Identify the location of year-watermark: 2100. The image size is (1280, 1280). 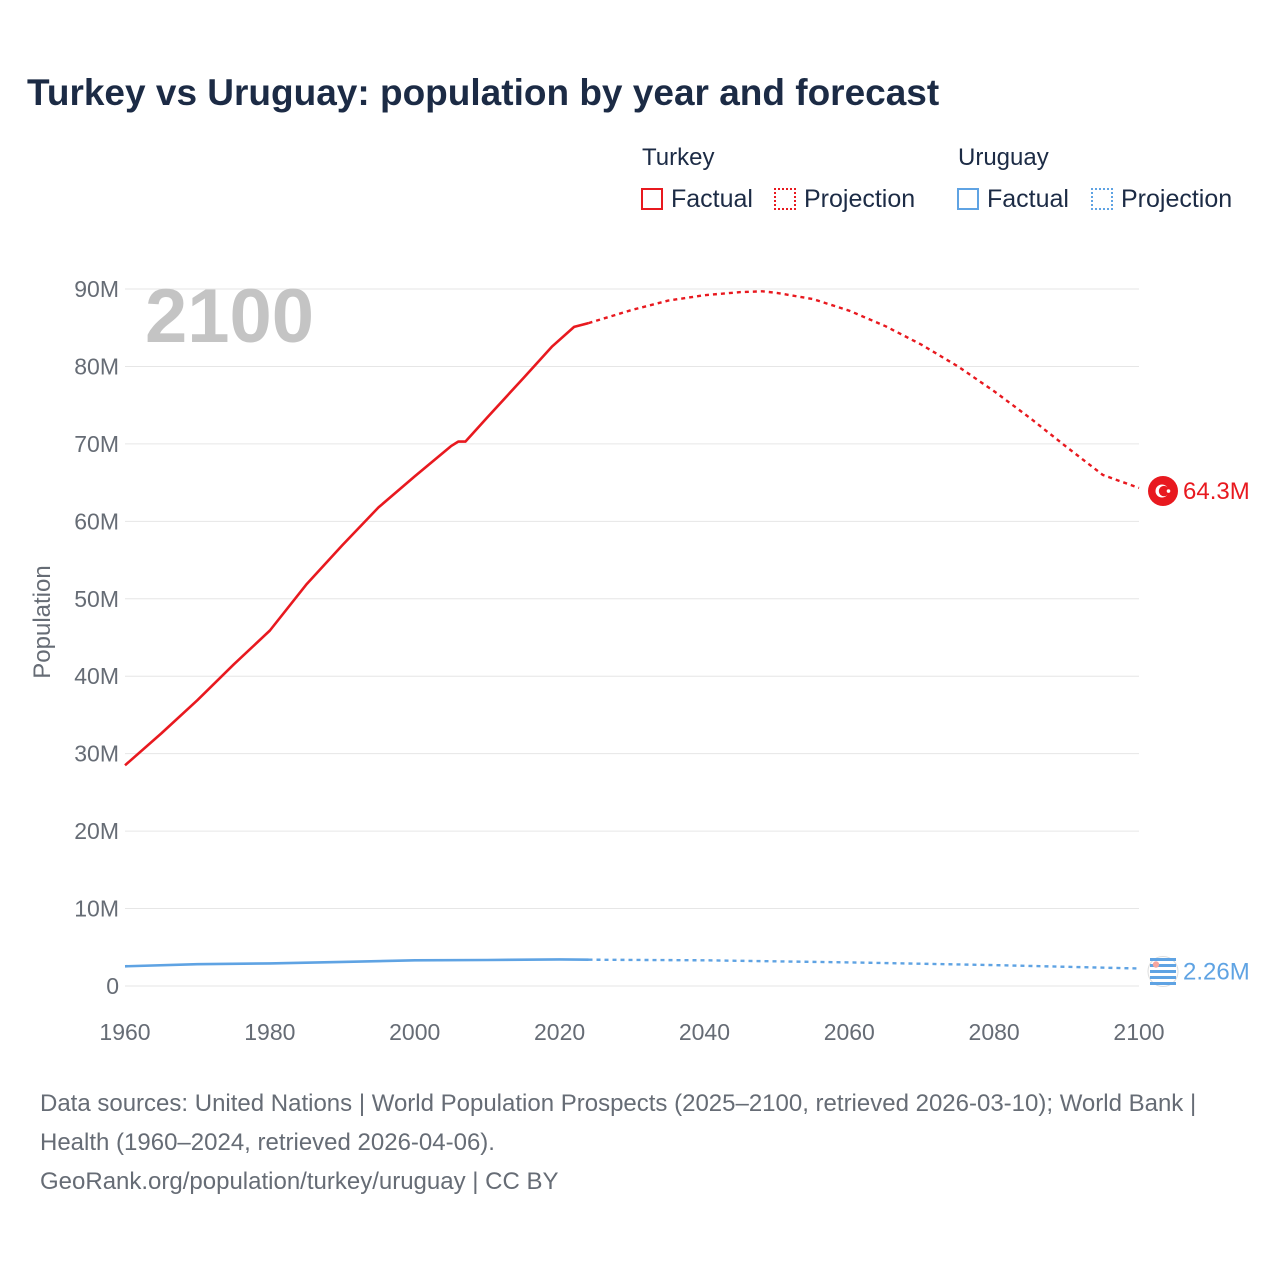
(229, 316).